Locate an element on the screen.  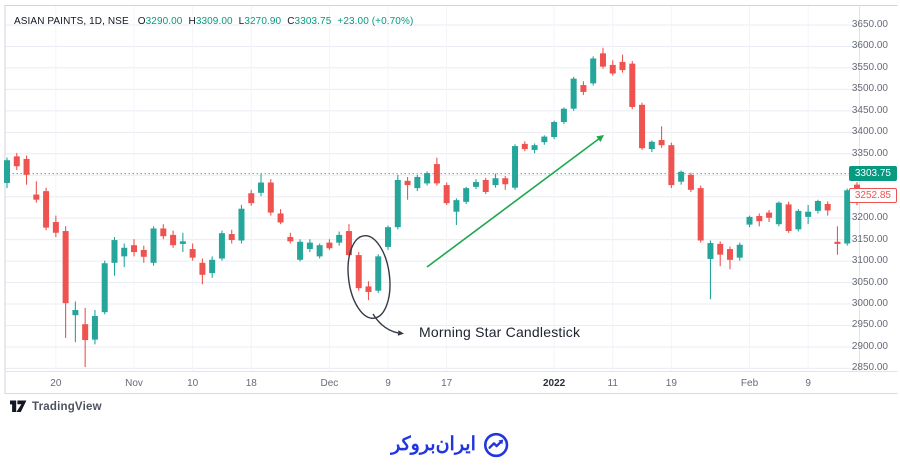
time-axis-label: Feb is located at coordinates (749, 383).